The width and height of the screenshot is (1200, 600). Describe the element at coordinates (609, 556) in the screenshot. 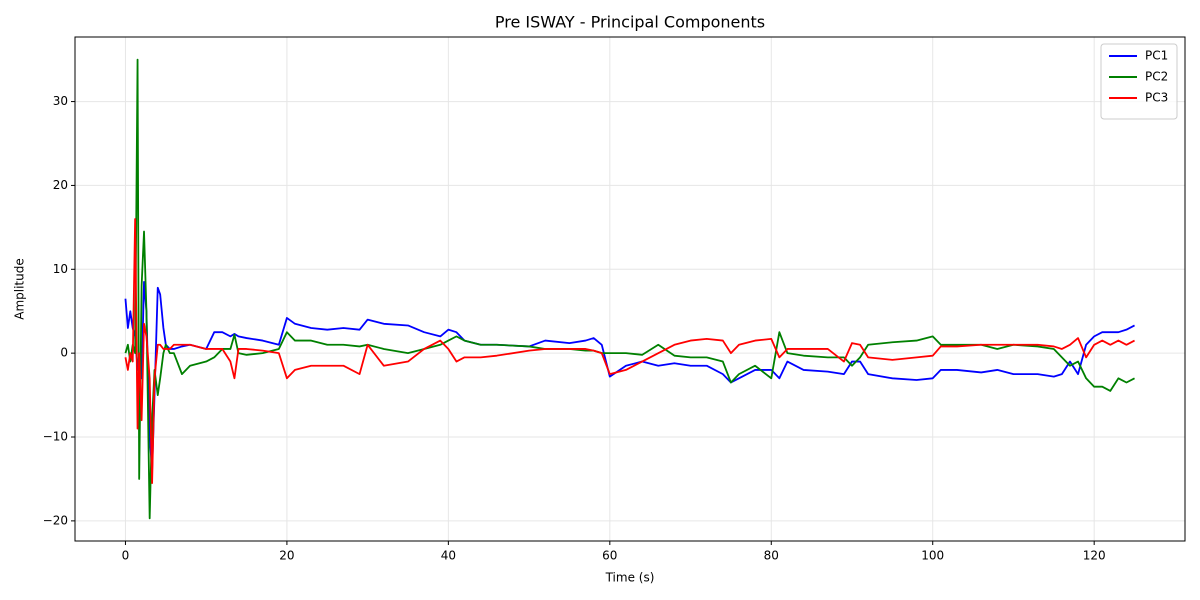

I see `x-tick-label: 60` at that location.